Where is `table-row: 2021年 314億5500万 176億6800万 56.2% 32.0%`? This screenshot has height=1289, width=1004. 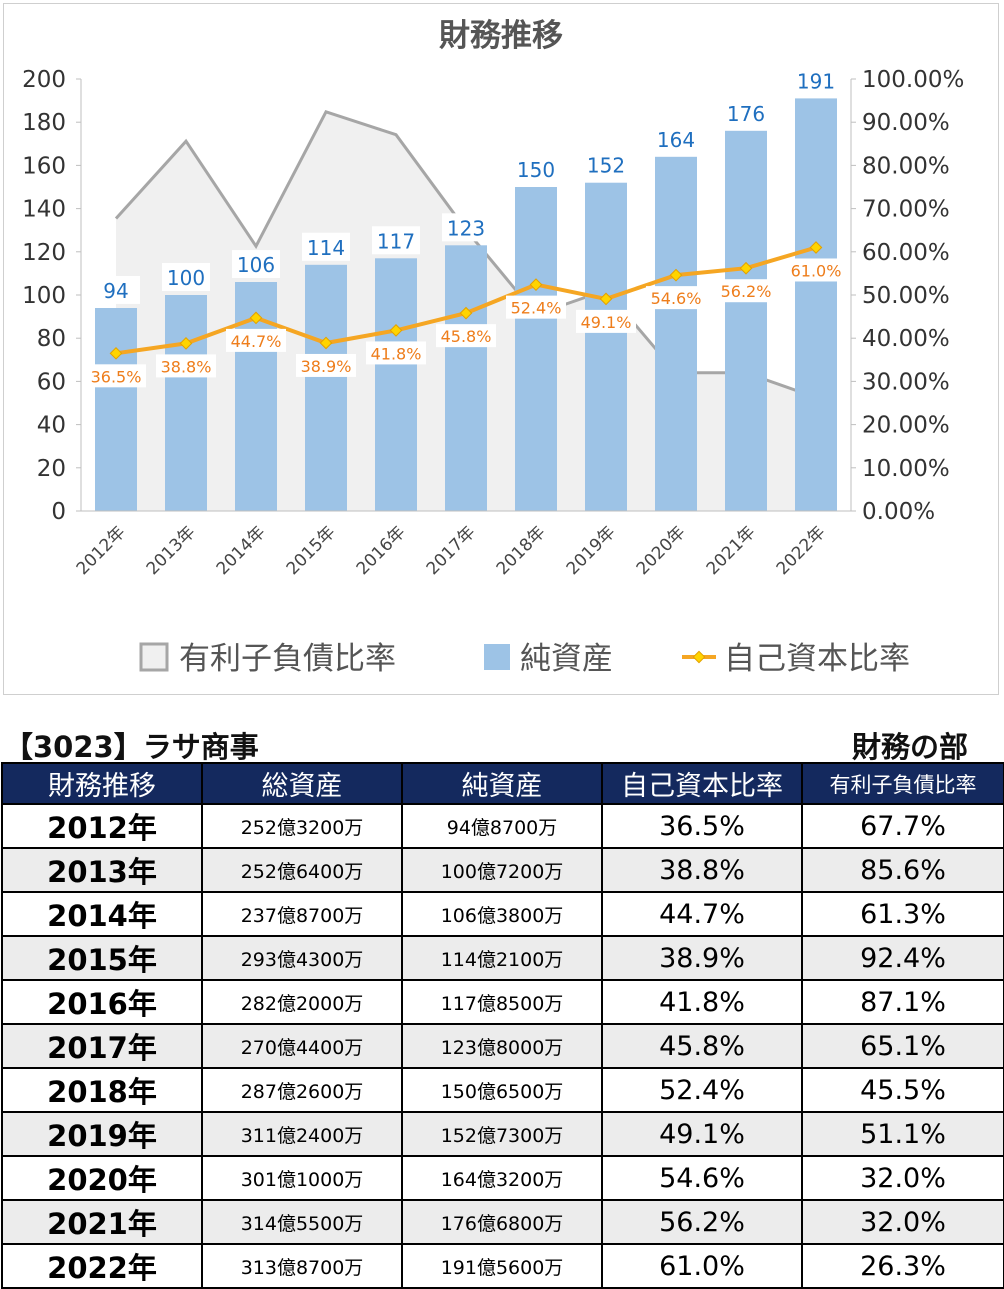
table-row: 2021年 314億5500万 176億6800万 56.2% 32.0% is located at coordinates (502, 1222).